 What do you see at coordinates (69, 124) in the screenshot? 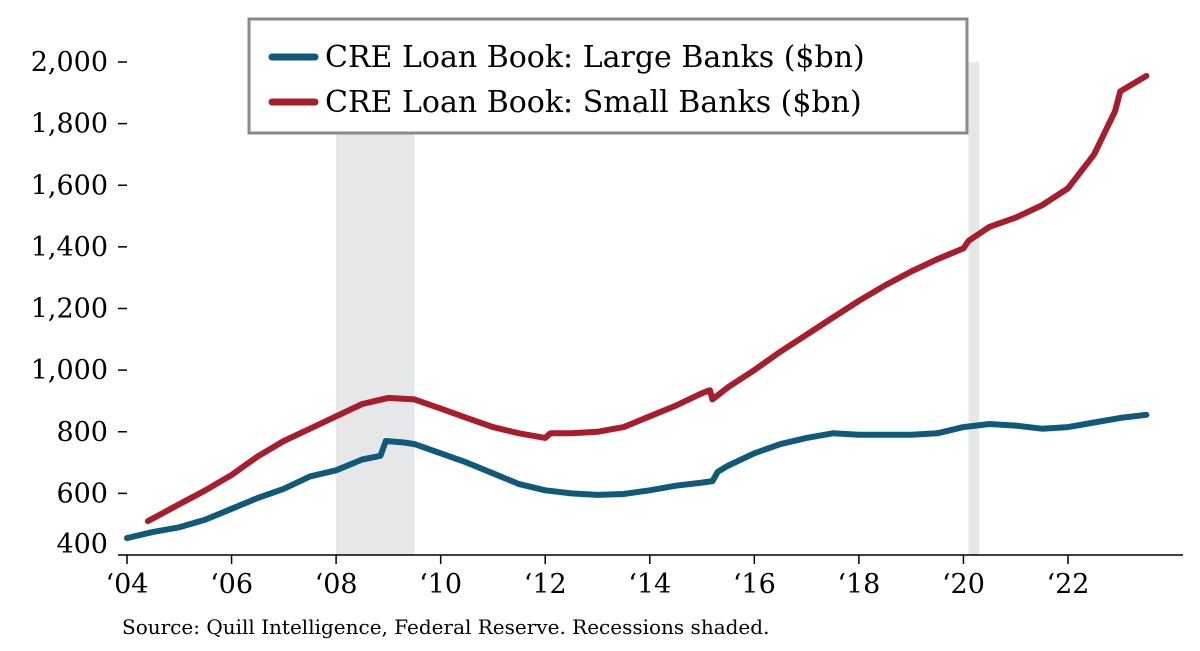
I see `y-tick-label: 1,800` at bounding box center [69, 124].